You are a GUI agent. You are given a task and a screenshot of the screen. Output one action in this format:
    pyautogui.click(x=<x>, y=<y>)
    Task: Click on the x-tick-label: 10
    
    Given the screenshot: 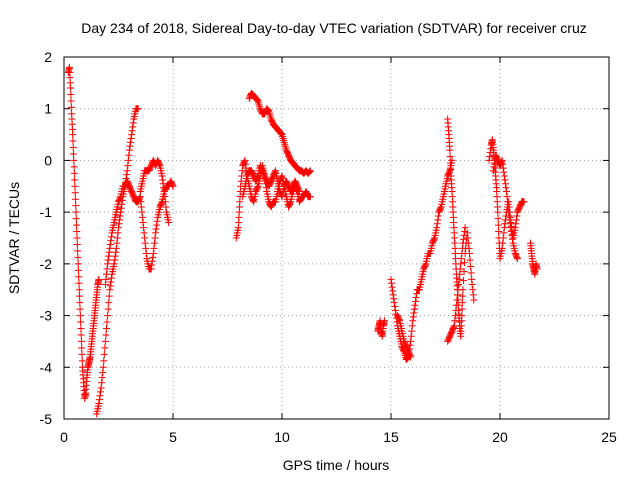 What is the action you would take?
    pyautogui.click(x=282, y=437)
    